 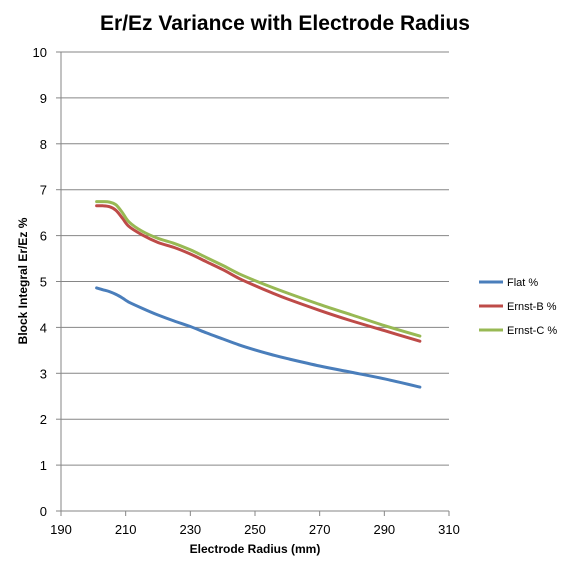 What do you see at coordinates (126, 529) in the screenshot?
I see `x-tick-label: 210` at bounding box center [126, 529].